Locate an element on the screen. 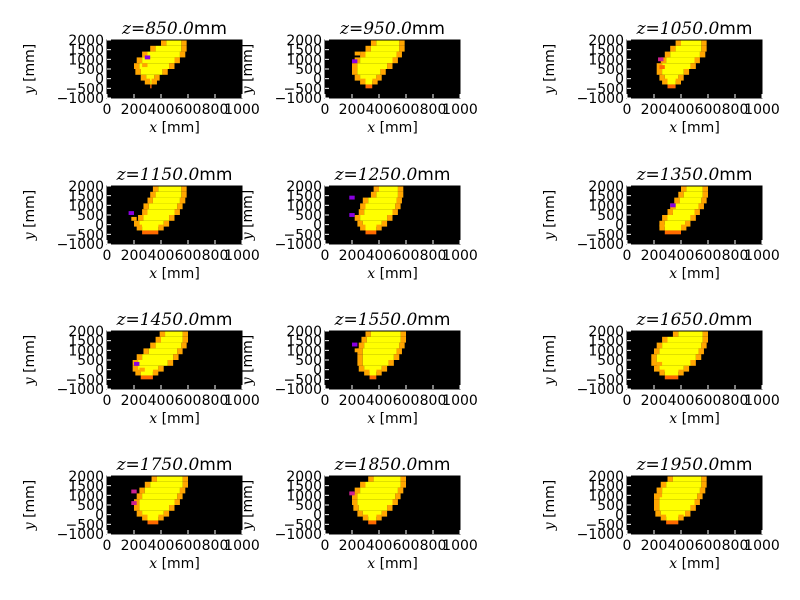 This screenshot has height=600, width=800. y-tick-label: 1000 is located at coordinates (86, 60).